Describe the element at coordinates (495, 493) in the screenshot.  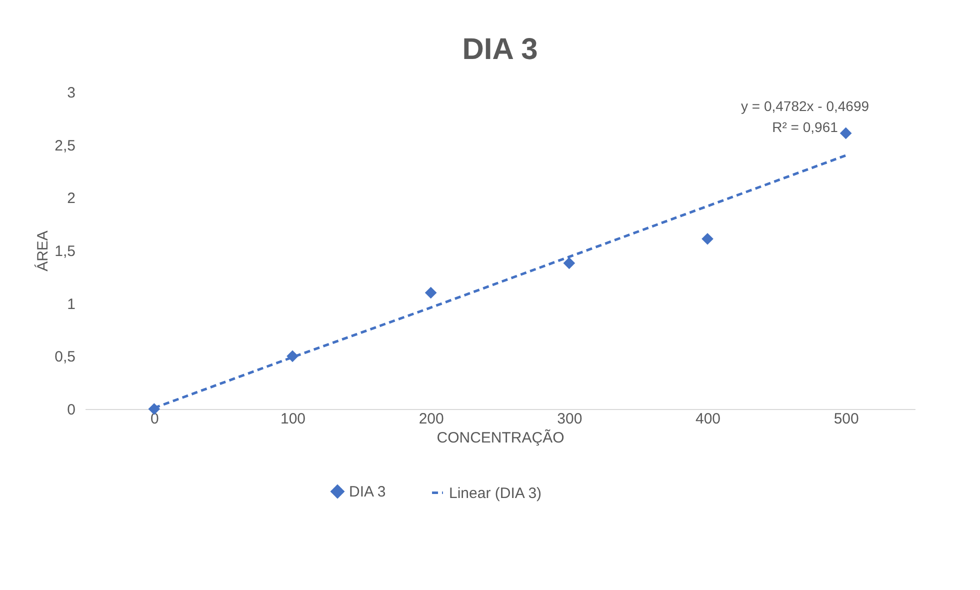
I see `legend-label: Linear (DIA 3)` at that location.